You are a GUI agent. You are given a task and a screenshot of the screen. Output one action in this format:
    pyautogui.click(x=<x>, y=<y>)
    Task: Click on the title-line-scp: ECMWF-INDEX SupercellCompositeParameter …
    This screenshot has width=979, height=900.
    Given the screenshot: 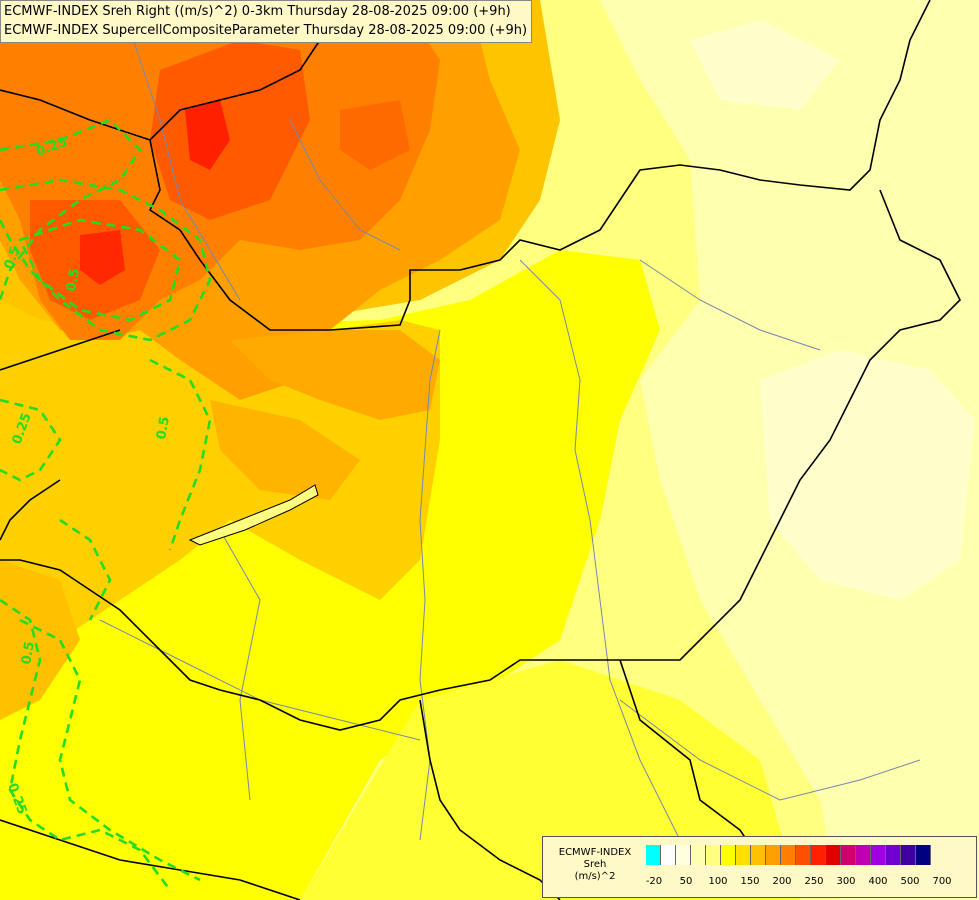 What is the action you would take?
    pyautogui.click(x=266, y=30)
    